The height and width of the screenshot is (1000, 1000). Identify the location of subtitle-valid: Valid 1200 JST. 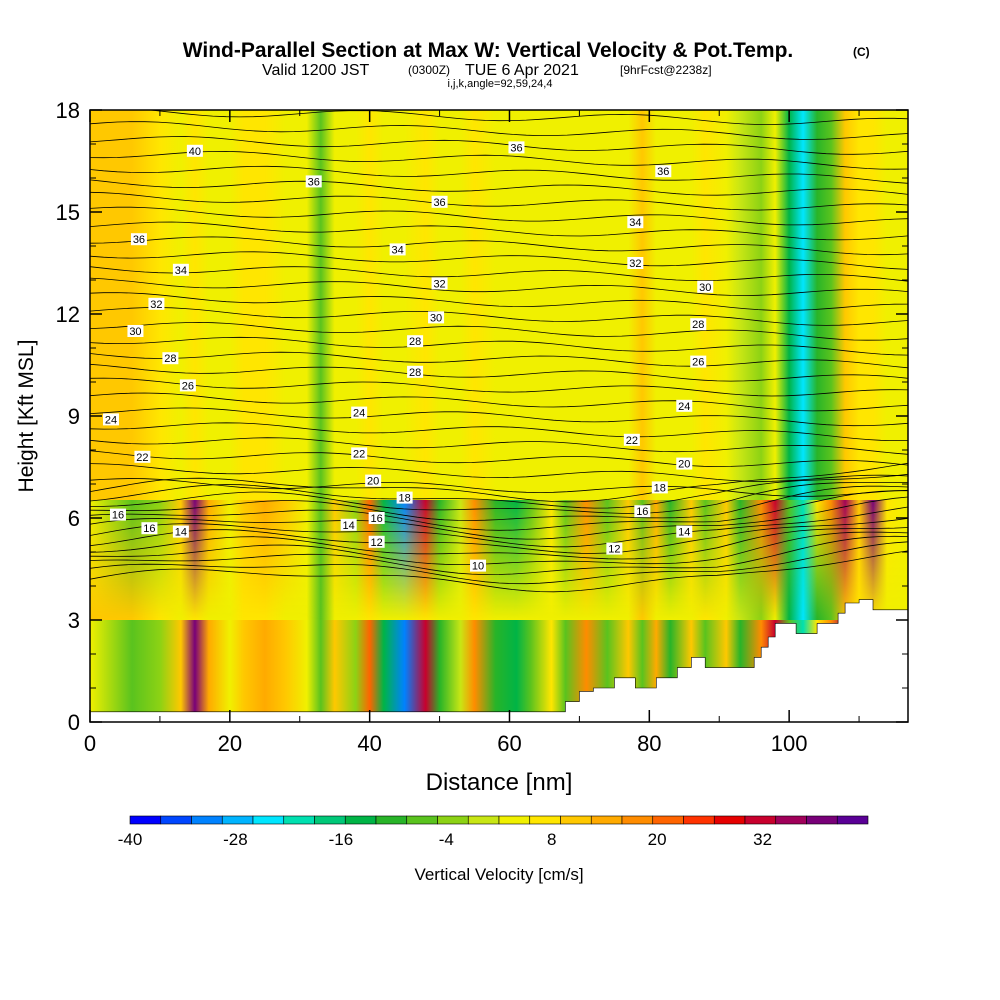
(316, 70).